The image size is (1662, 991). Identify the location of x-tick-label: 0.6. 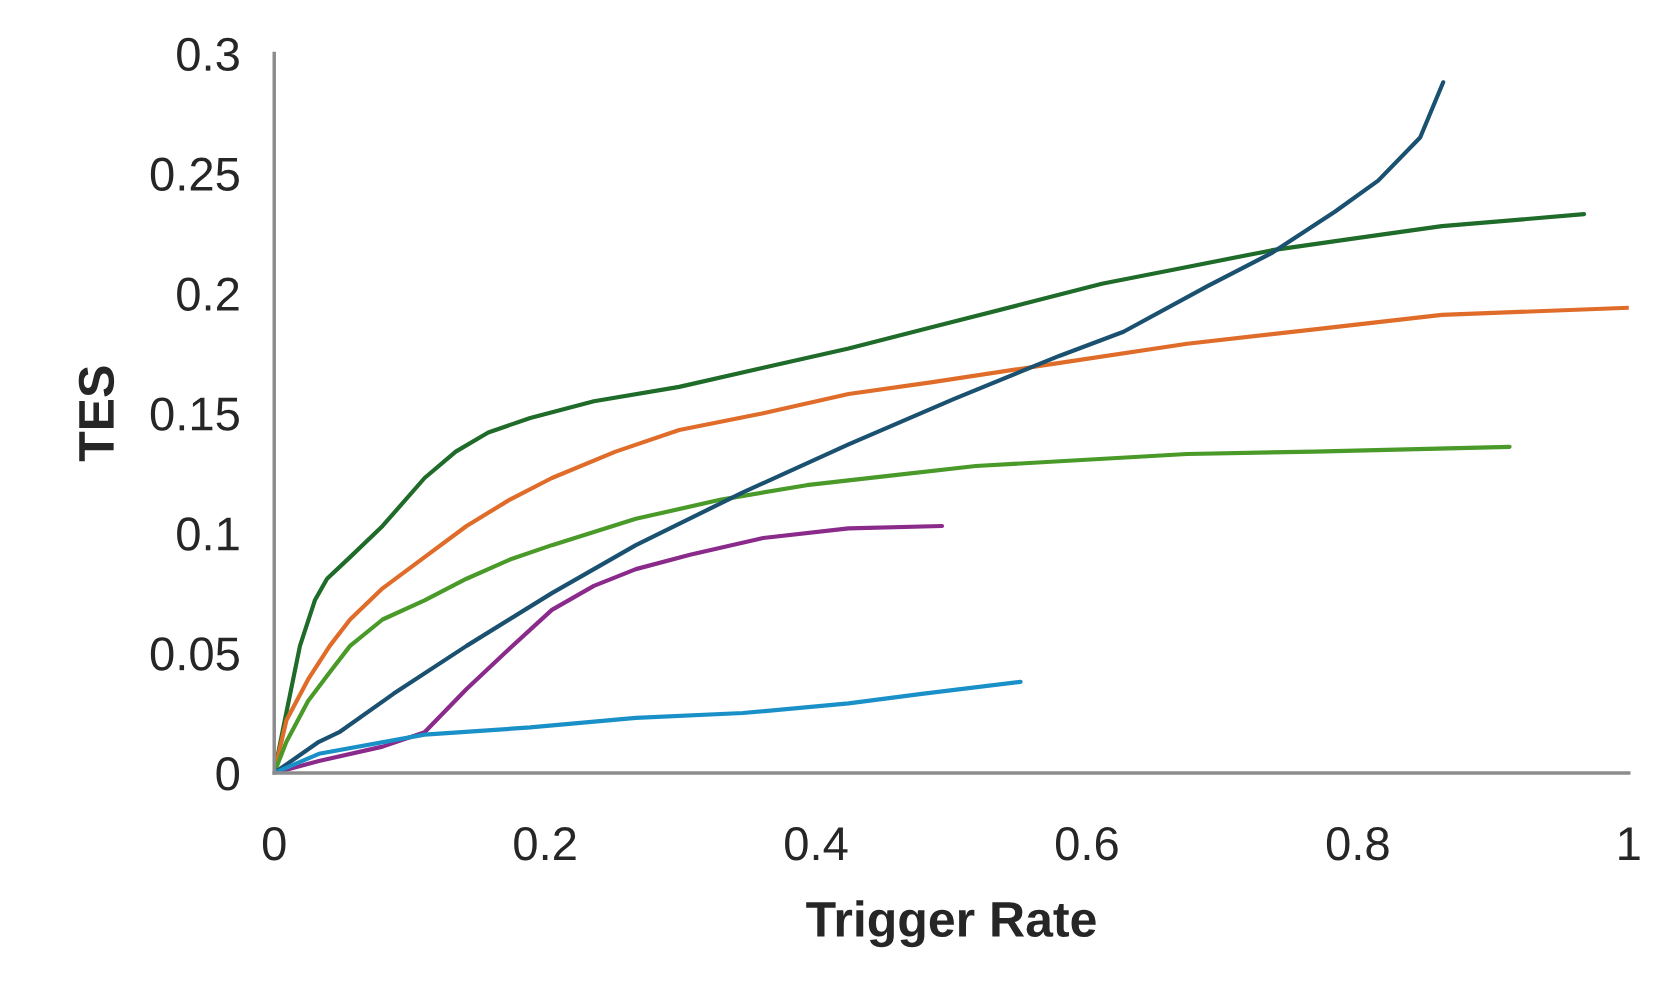
(1086, 844).